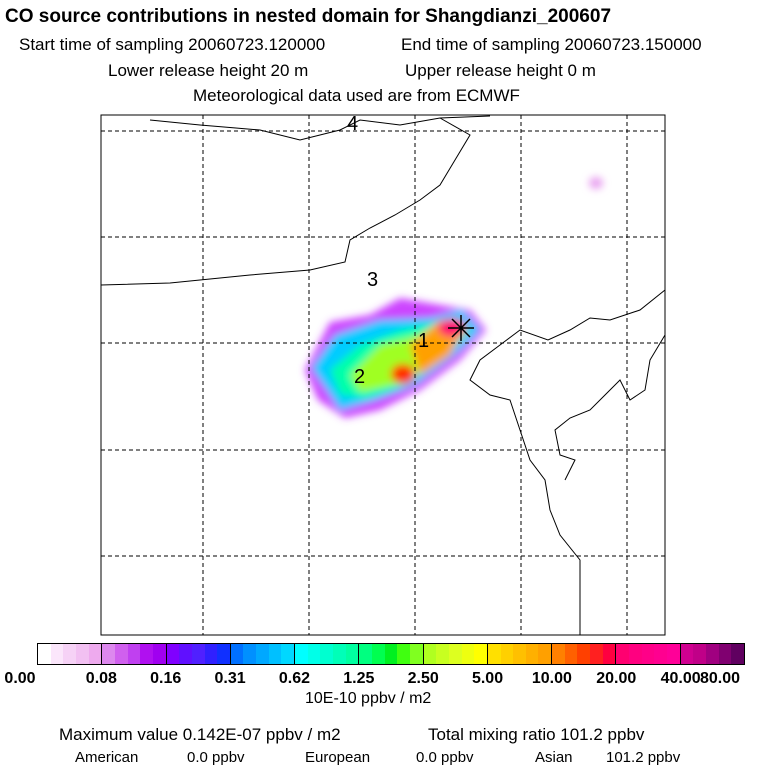  Describe the element at coordinates (20, 678) in the screenshot. I see `colorbar-tick: 0.00` at that location.